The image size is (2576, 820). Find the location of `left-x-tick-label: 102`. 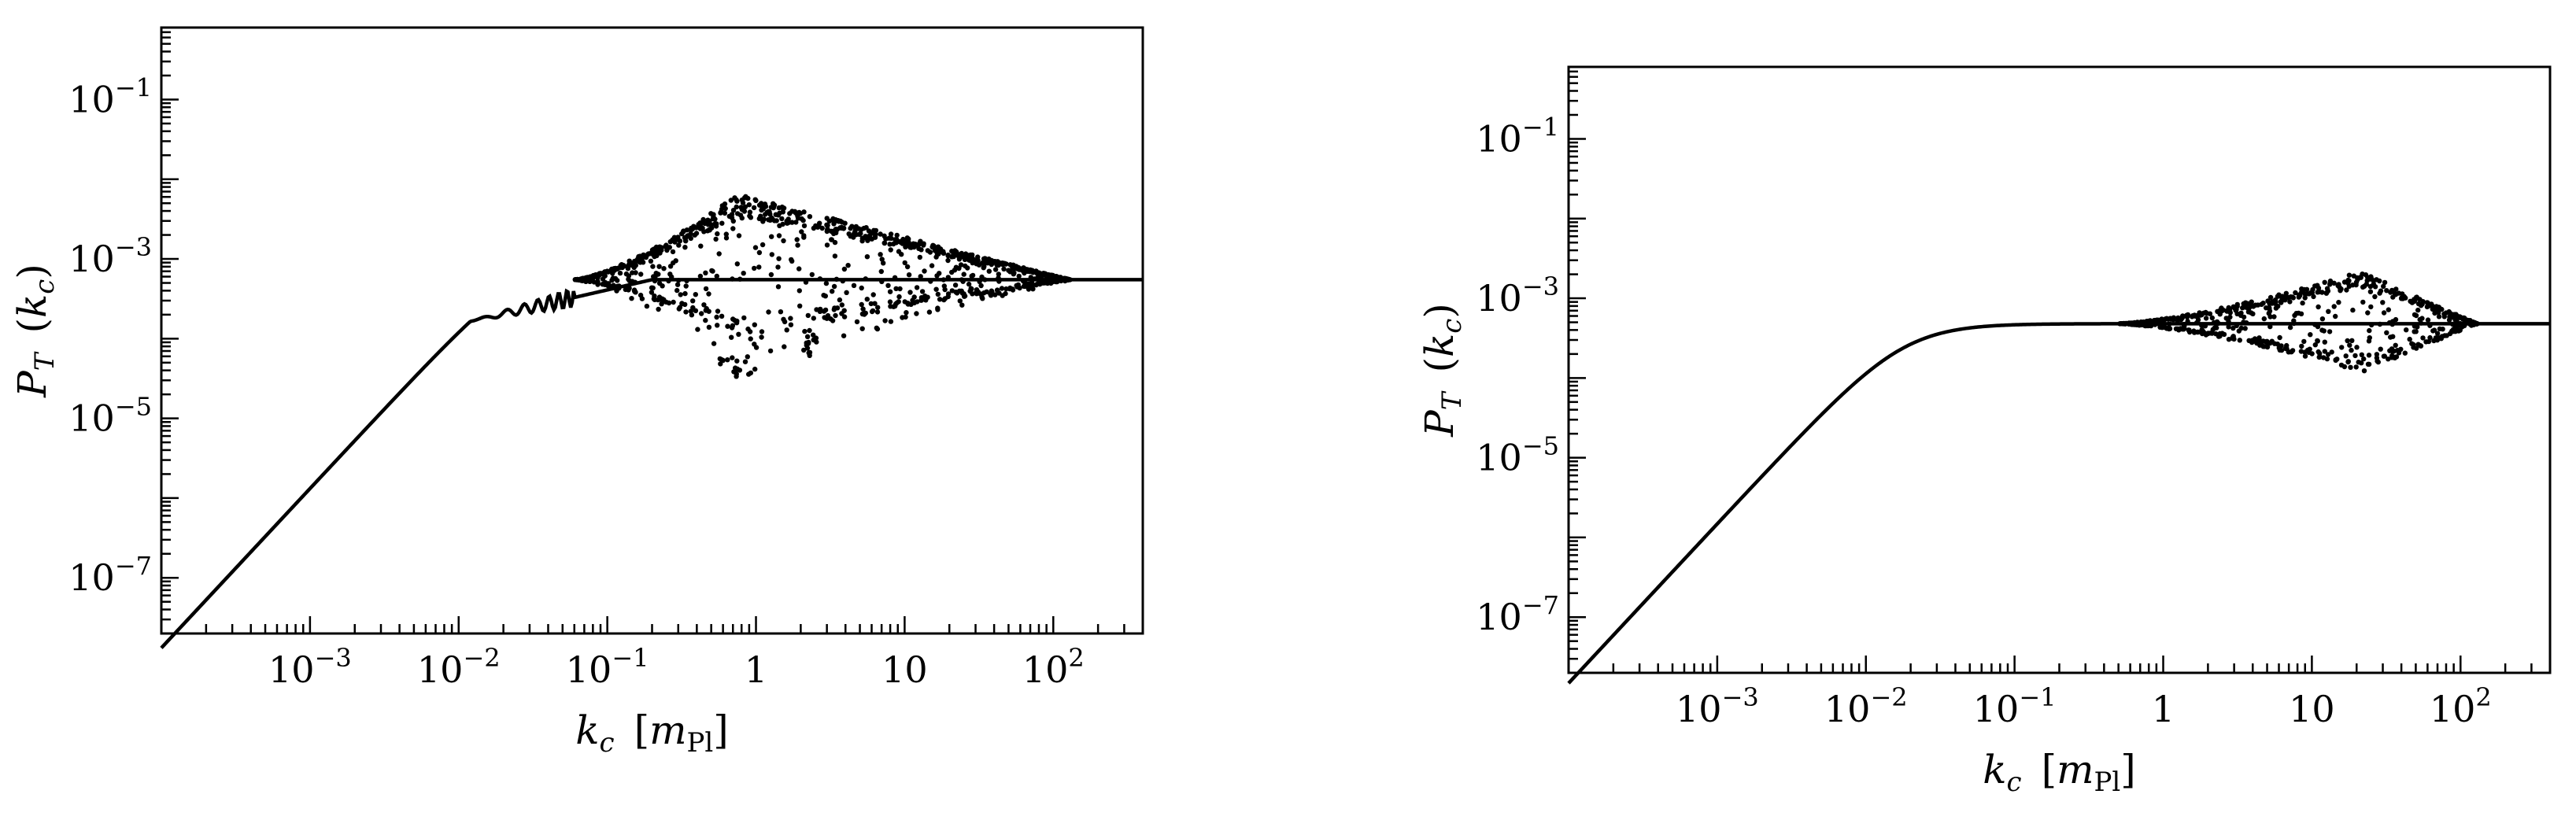

left-x-tick-label: 102 is located at coordinates (1053, 667).